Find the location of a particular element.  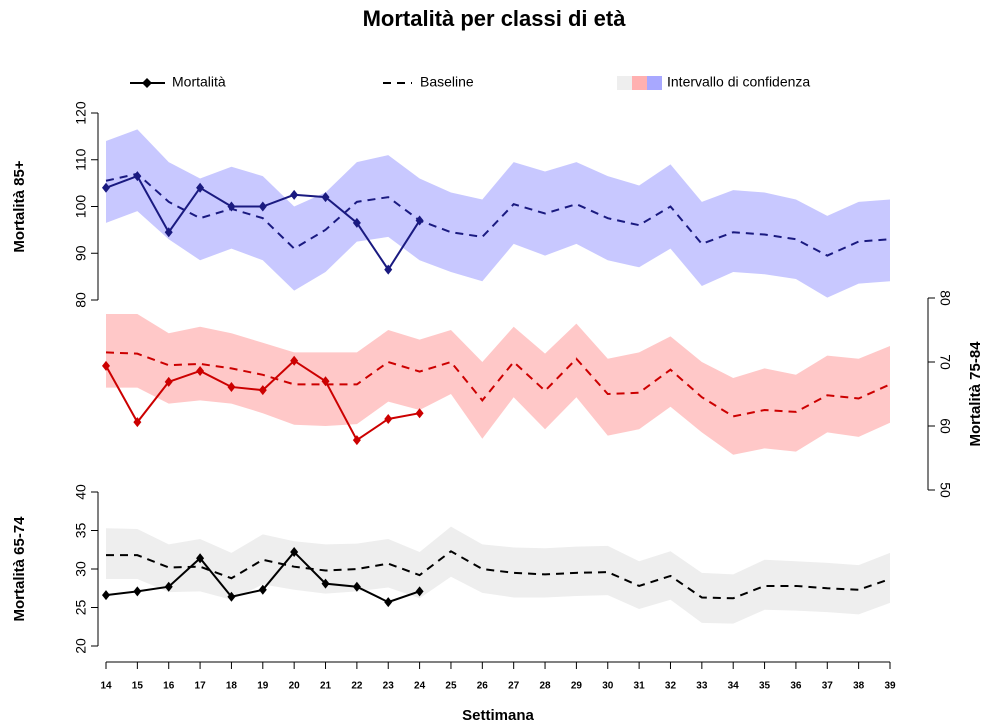

y-tick-label: 60 is located at coordinates (945, 426).